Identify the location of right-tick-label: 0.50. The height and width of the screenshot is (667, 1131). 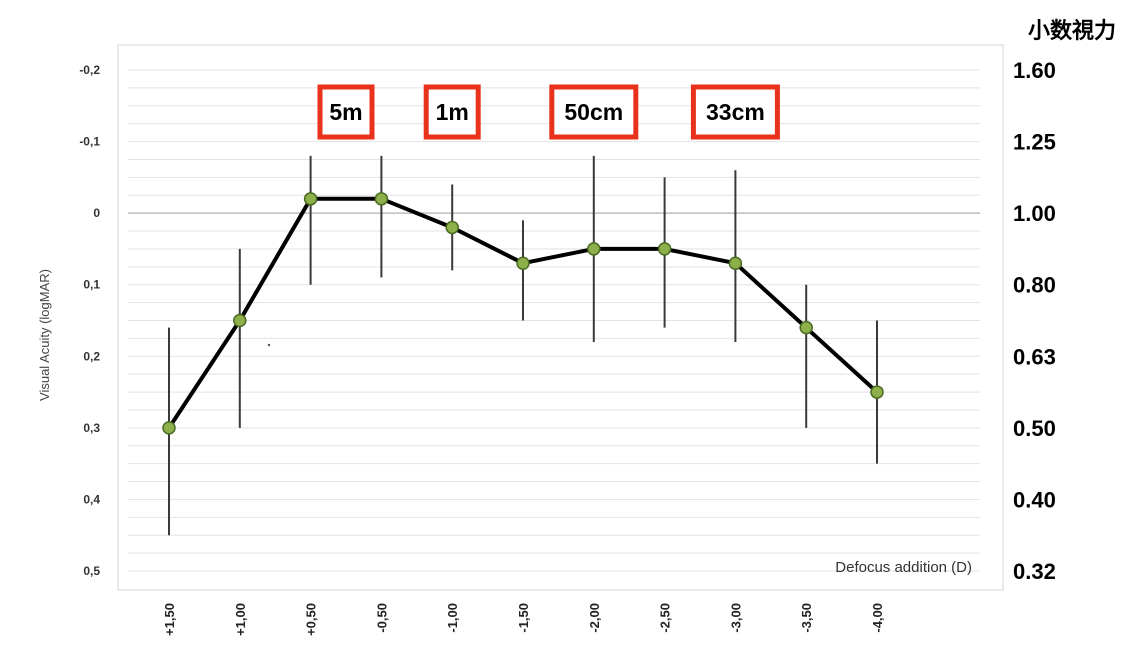
(1034, 428).